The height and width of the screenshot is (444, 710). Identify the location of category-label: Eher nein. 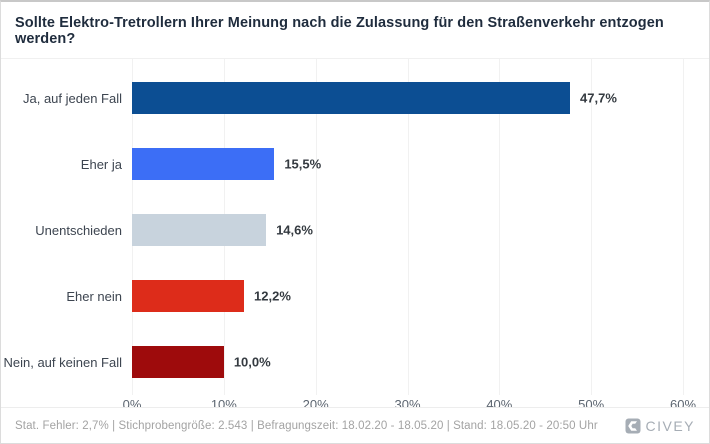
(94, 296).